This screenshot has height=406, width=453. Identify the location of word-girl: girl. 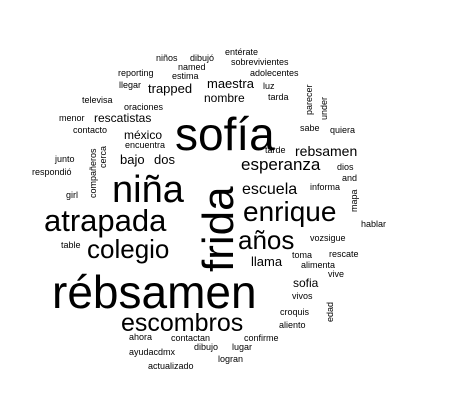
(72, 195).